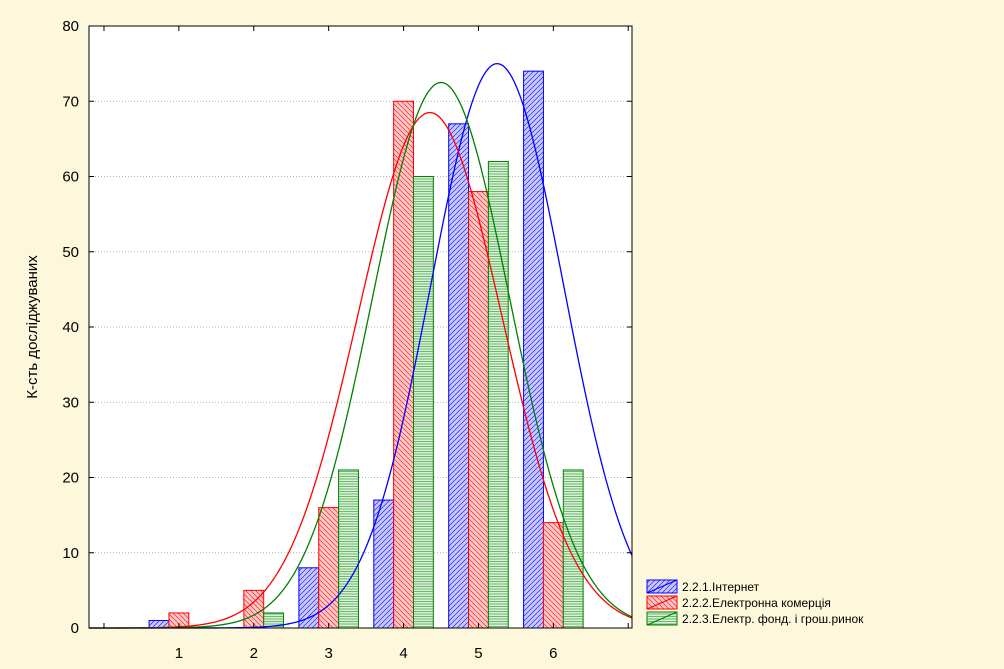  I want to click on y-tick-label: 40, so click(70, 327).